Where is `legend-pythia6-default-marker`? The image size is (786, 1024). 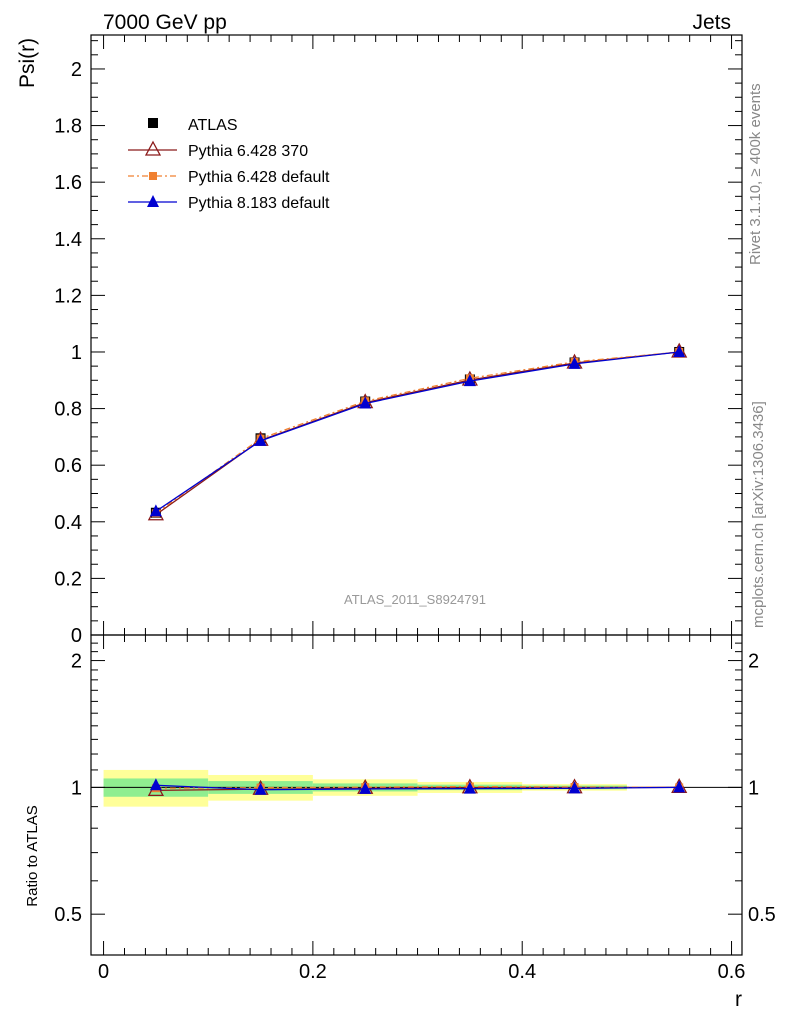 legend-pythia6-default-marker is located at coordinates (153, 176).